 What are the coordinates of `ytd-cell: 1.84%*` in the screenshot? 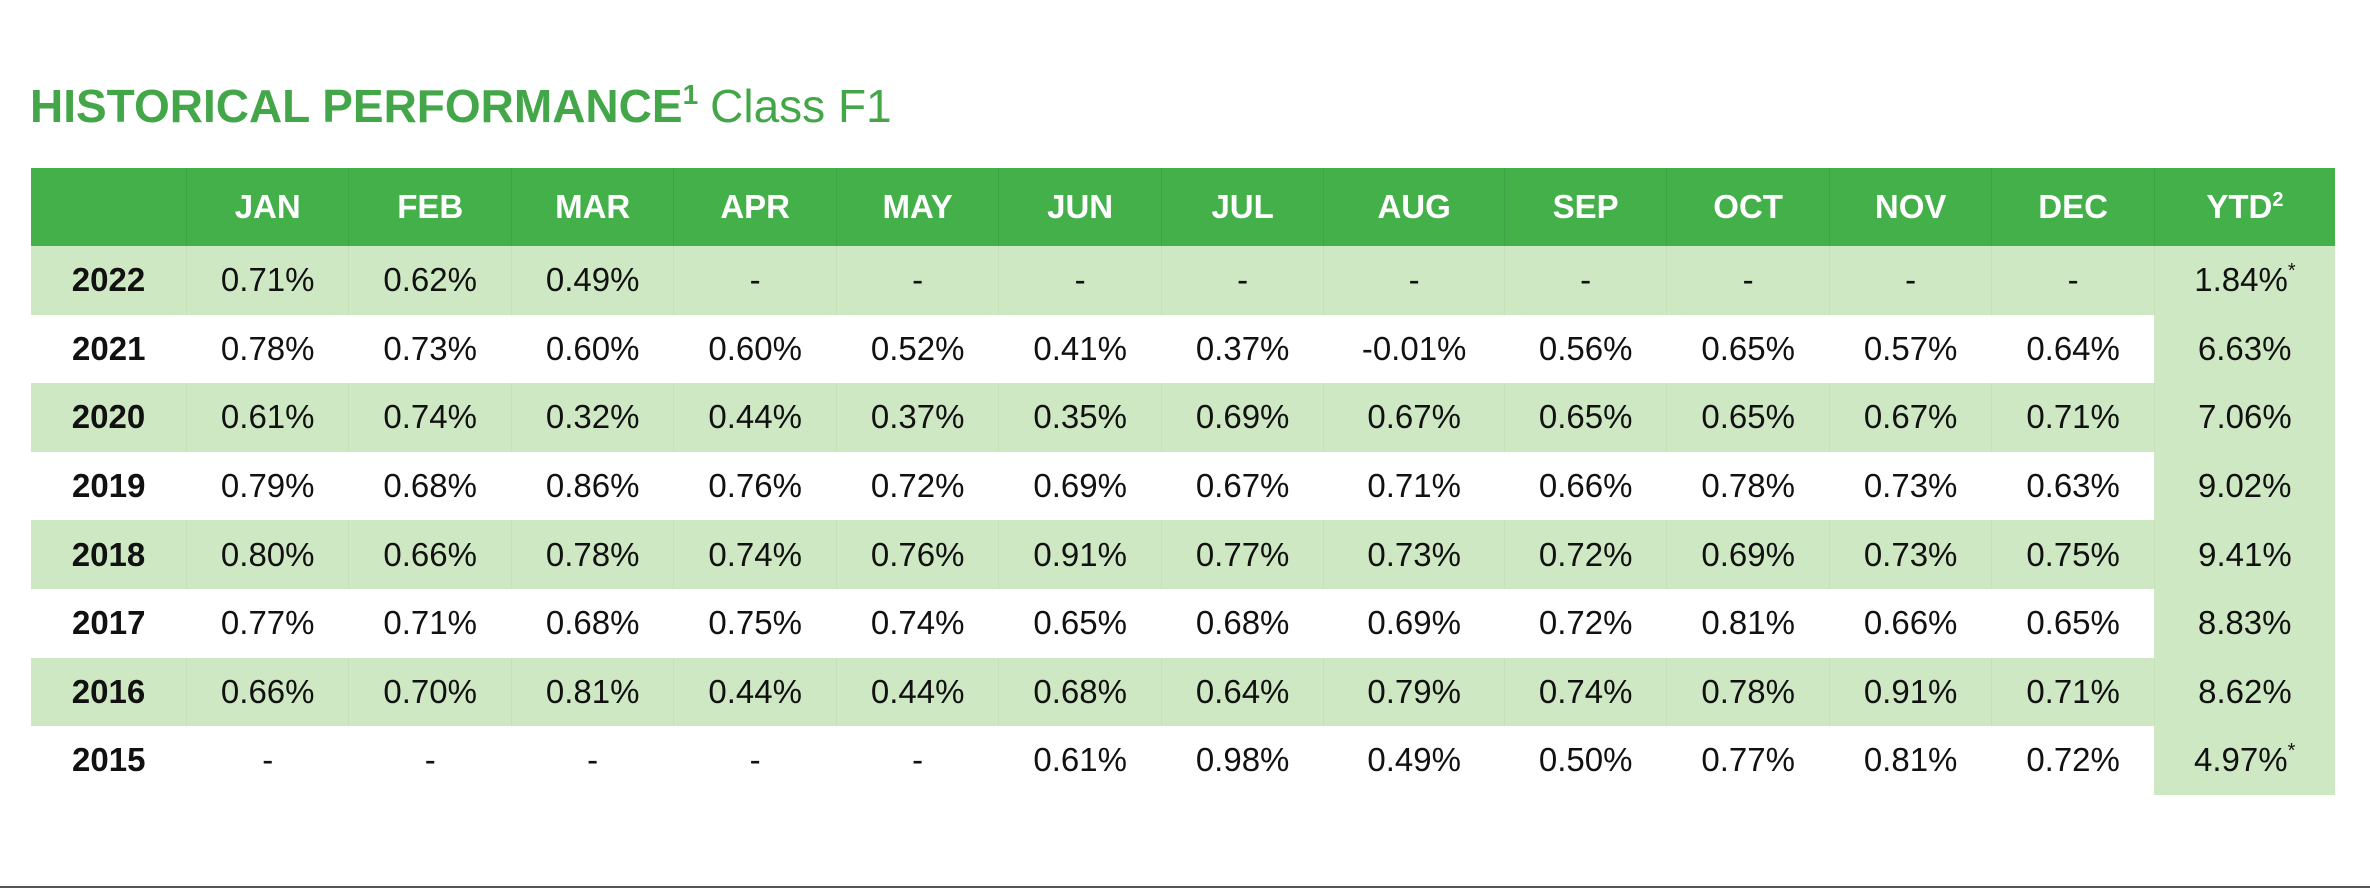 It's located at (2244, 280).